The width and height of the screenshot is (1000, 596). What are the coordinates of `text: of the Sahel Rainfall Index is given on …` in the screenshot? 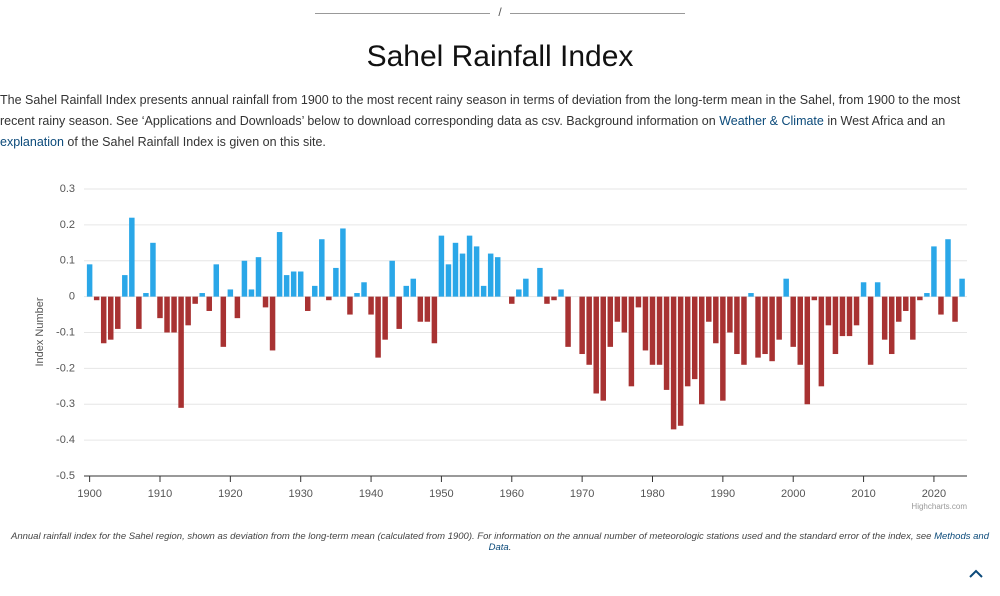 It's located at (194, 142).